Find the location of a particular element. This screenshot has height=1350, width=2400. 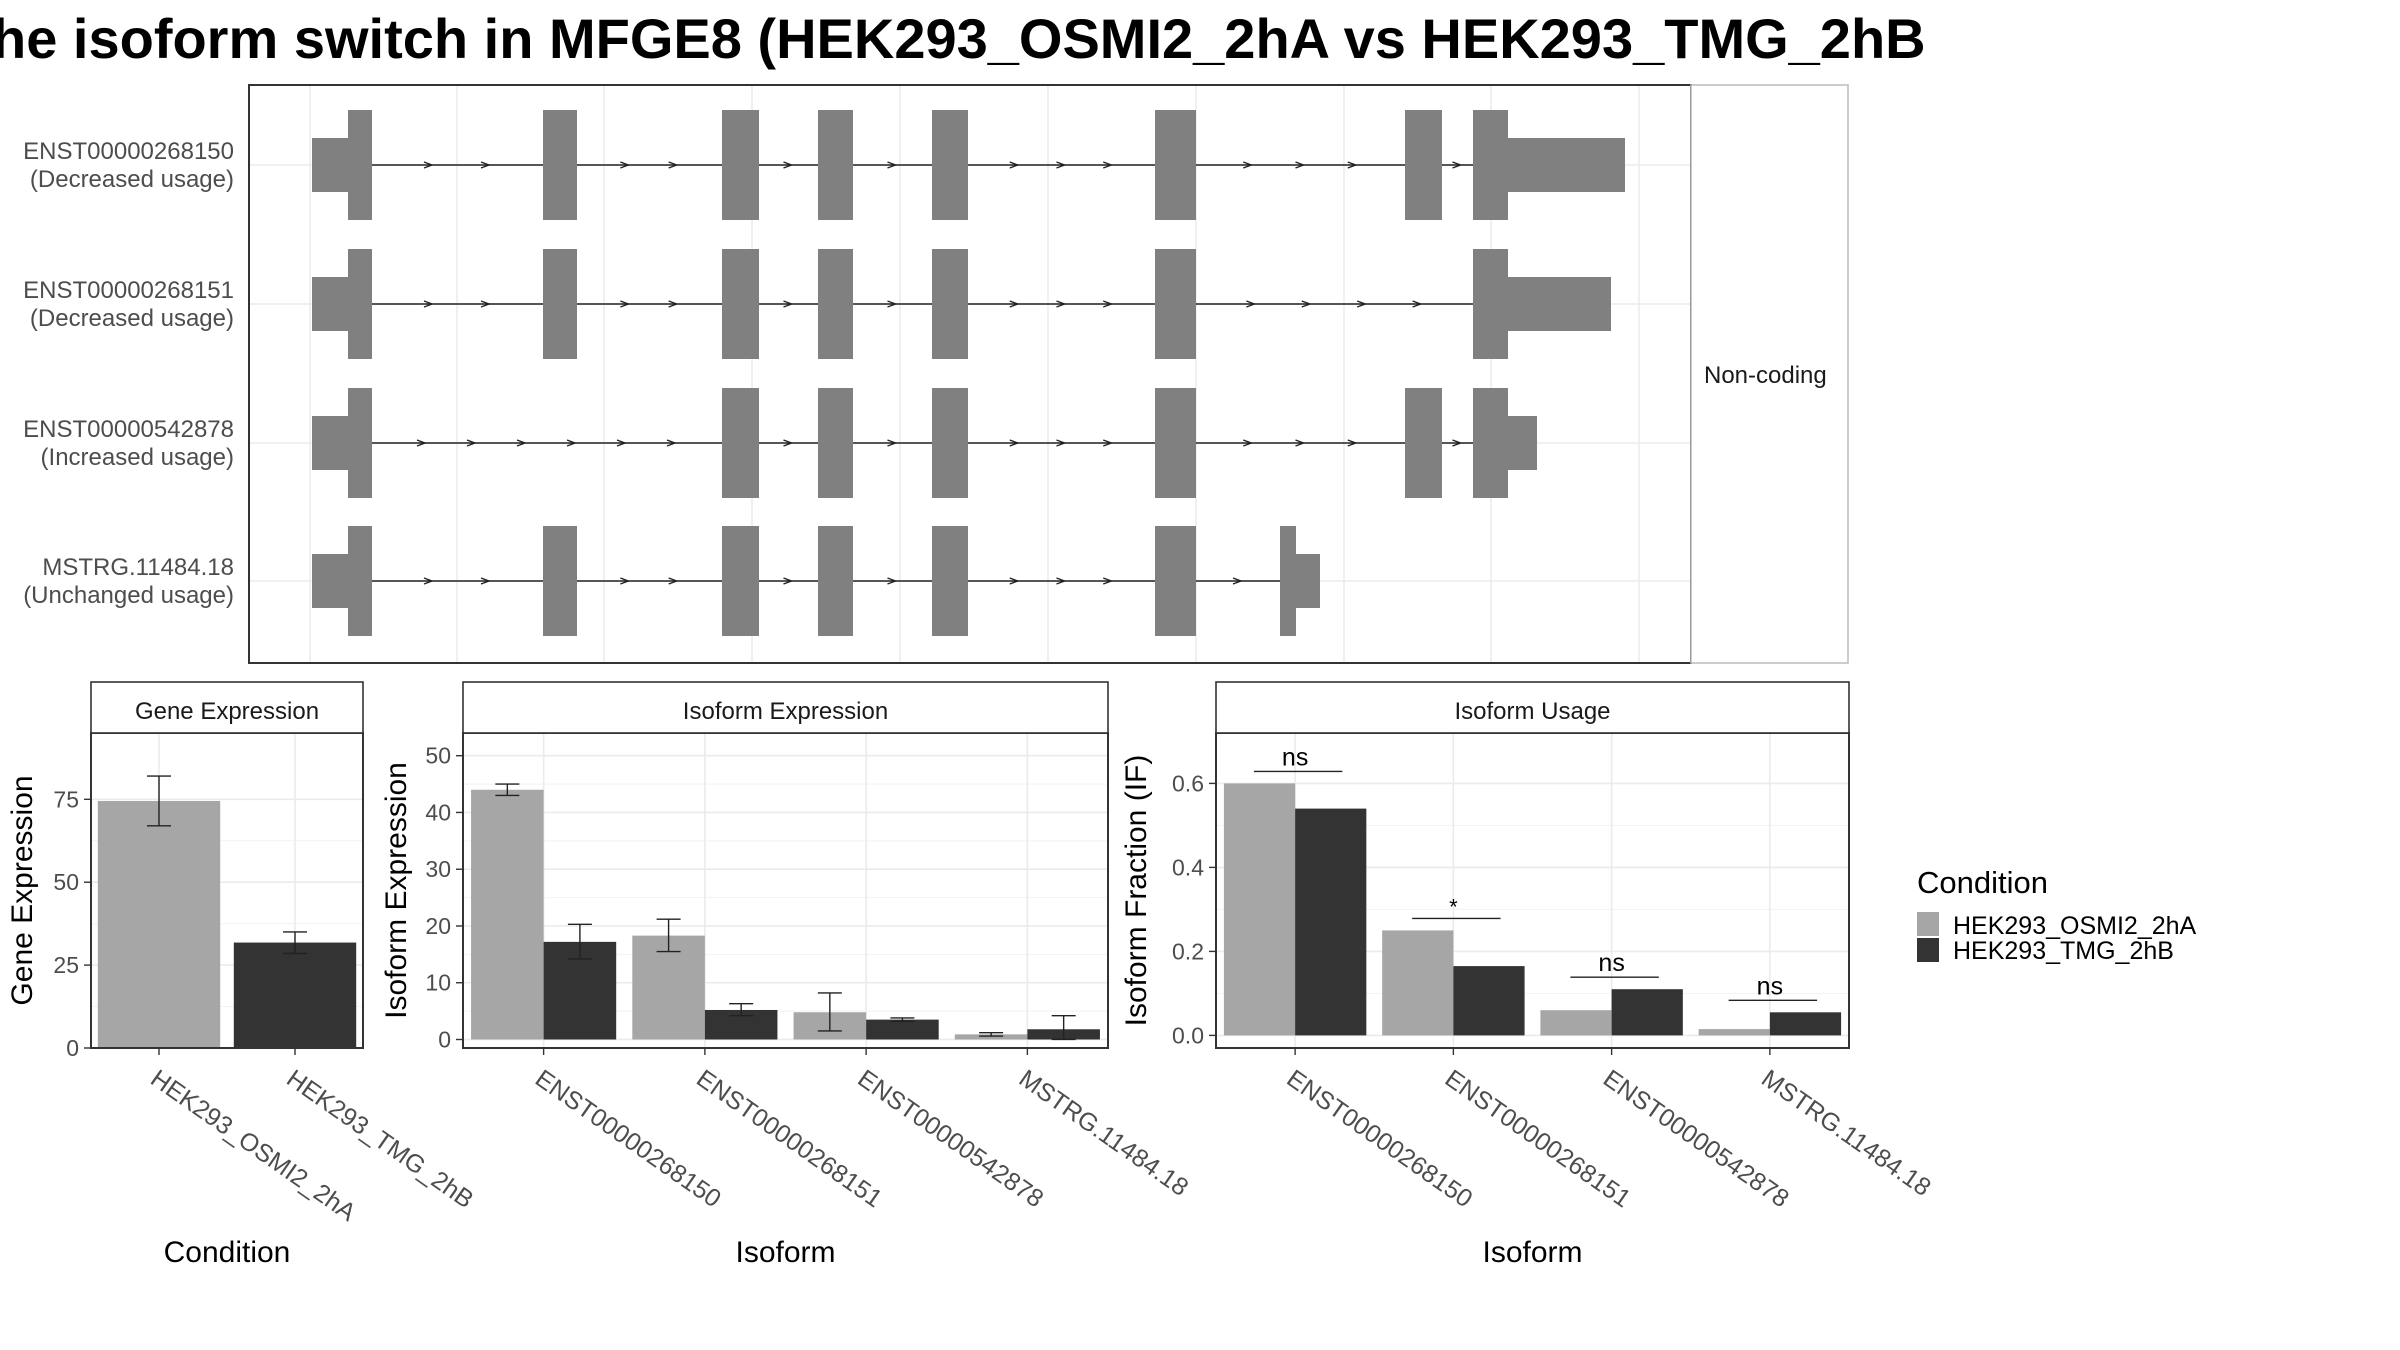

legend-label-b: HEK293_TMG_2hB is located at coordinates (2063, 951).